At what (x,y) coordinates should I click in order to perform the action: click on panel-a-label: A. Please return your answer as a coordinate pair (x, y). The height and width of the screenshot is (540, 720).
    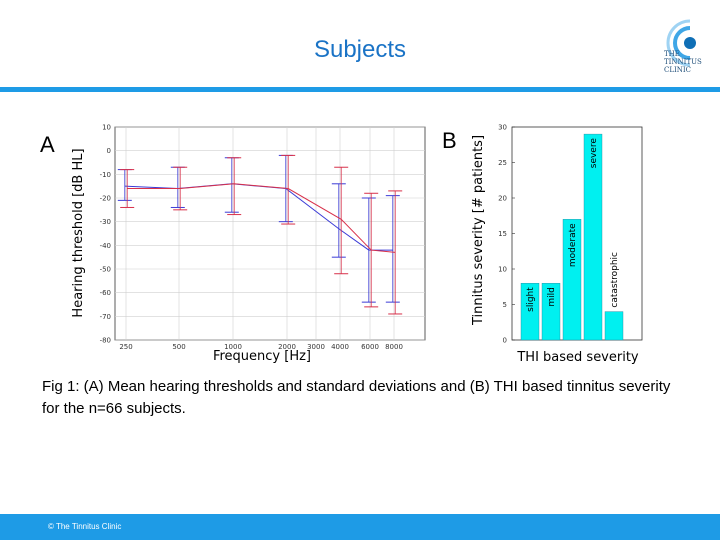
    Looking at the image, I should click on (47, 144).